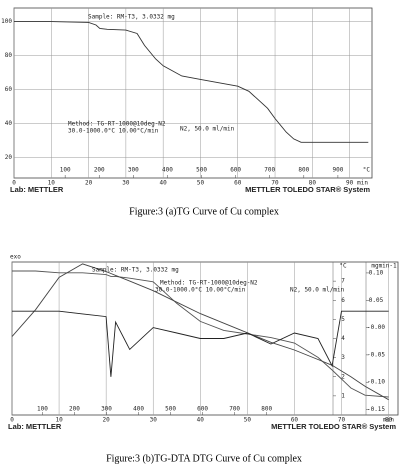 This screenshot has width=408, height=472. What do you see at coordinates (204, 211) in the screenshot?
I see `caption: Figure:3 (a)TG Curve of Cu complex` at bounding box center [204, 211].